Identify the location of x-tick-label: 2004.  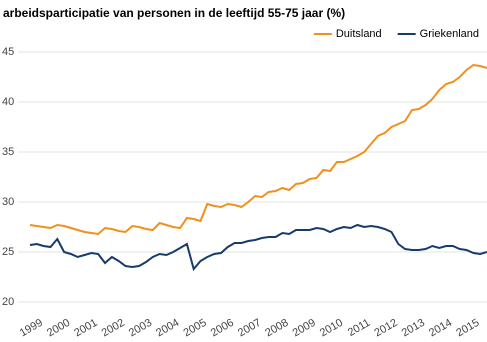
(167, 328).